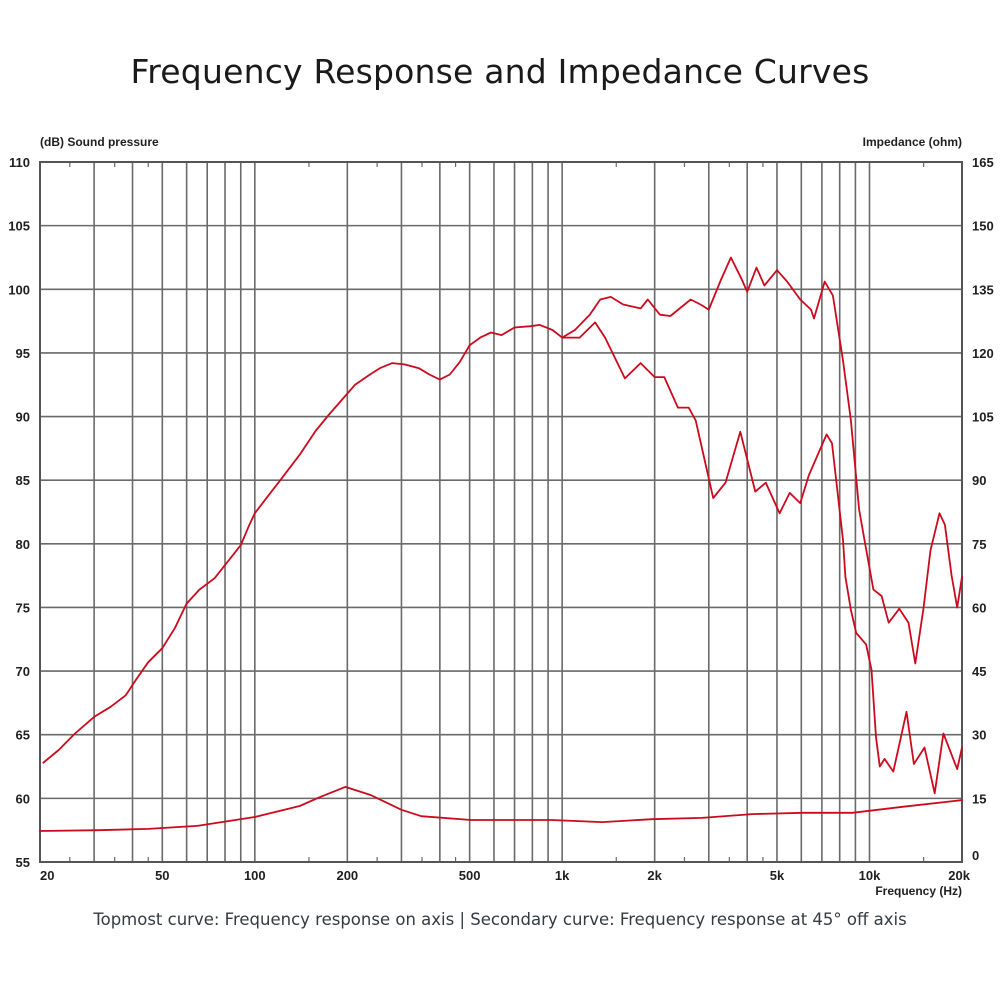 This screenshot has width=1000, height=1000. Describe the element at coordinates (983, 353) in the screenshot. I see `y2-tick-label: 120` at that location.